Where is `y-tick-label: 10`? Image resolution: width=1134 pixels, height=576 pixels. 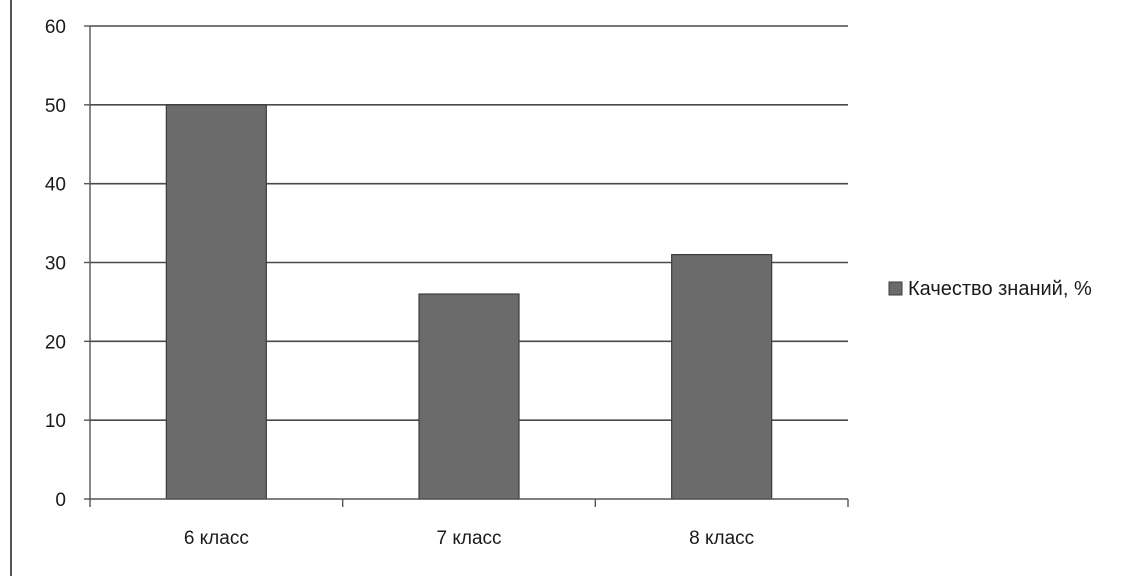 y-tick-label: 10 is located at coordinates (55, 421).